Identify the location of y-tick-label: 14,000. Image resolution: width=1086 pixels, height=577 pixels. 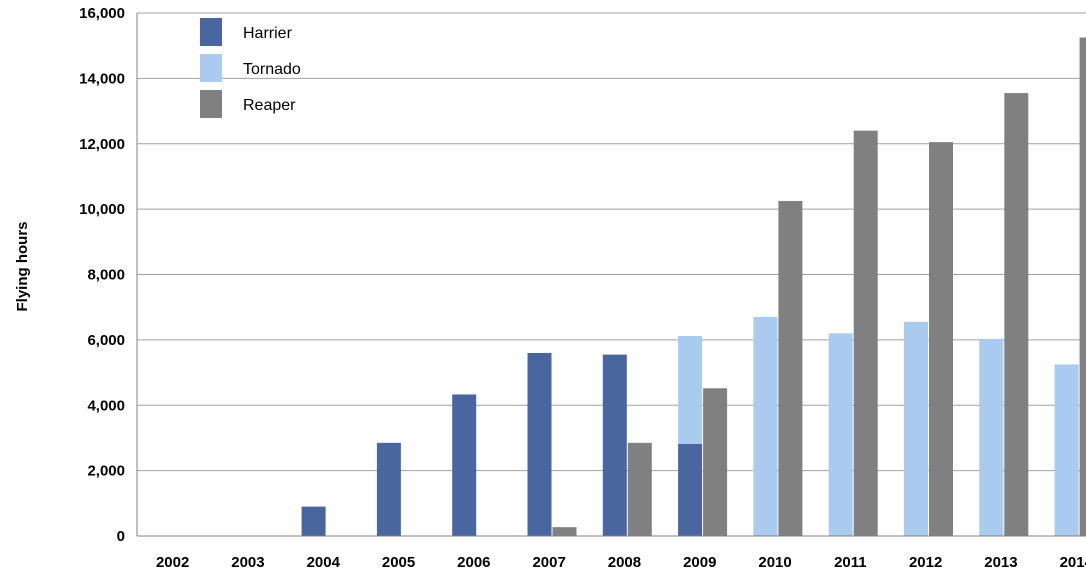
(102, 78).